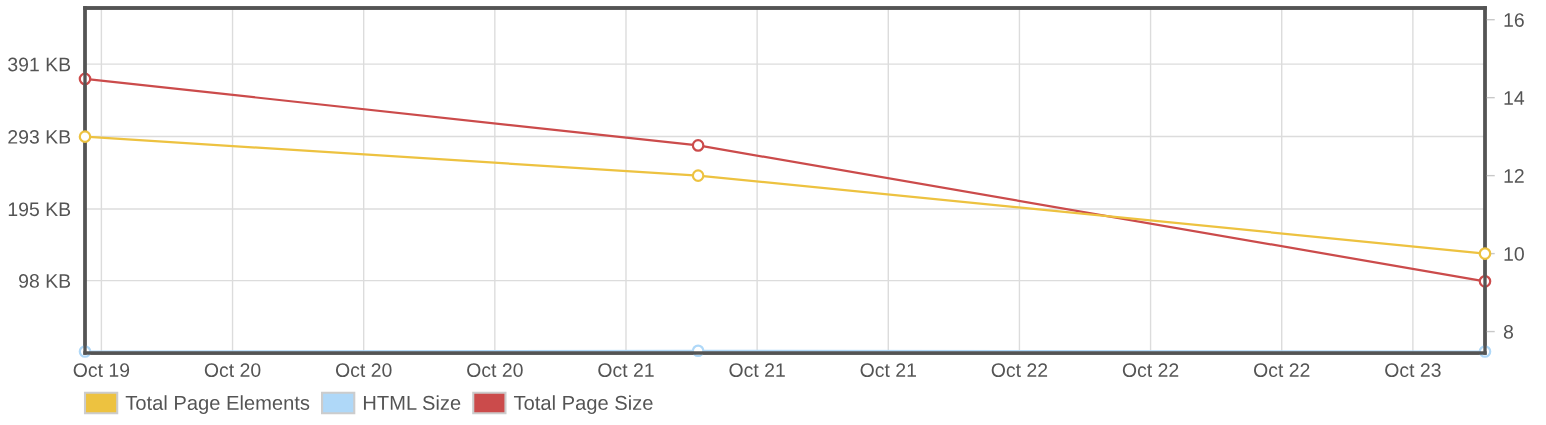 Image resolution: width=1546 pixels, height=425 pixels. I want to click on y-tick-label: 293 KB, so click(39, 137).